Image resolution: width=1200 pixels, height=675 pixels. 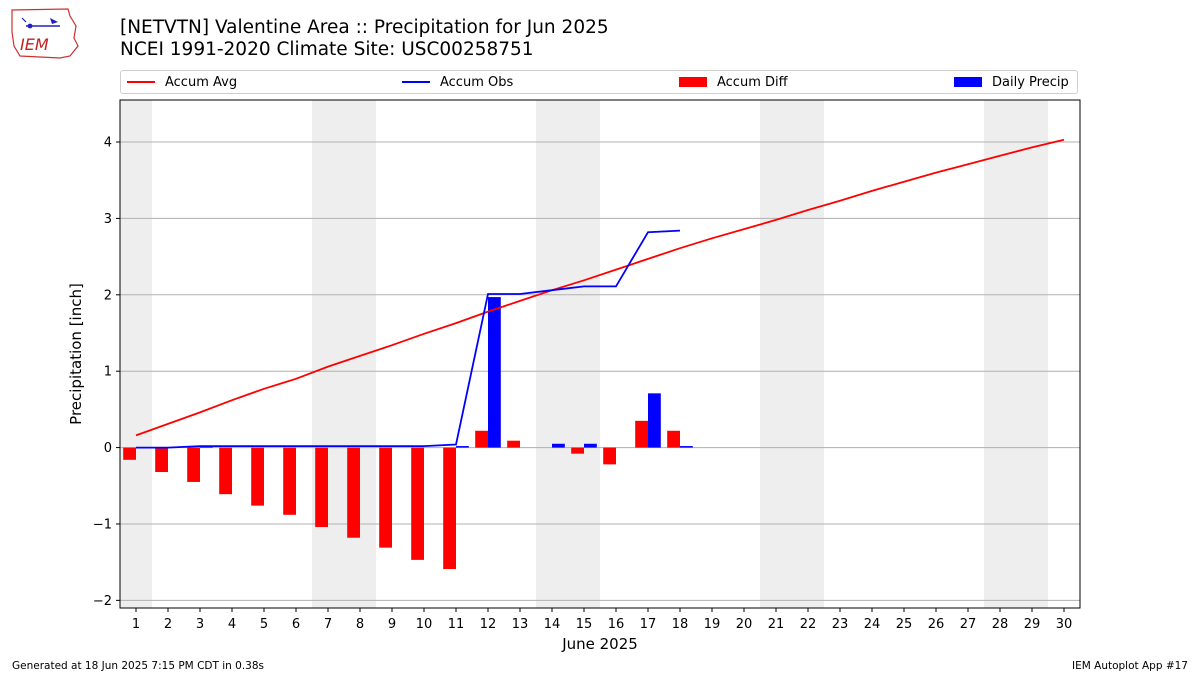 What do you see at coordinates (904, 624) in the screenshot?
I see `x-tick-label: 25` at bounding box center [904, 624].